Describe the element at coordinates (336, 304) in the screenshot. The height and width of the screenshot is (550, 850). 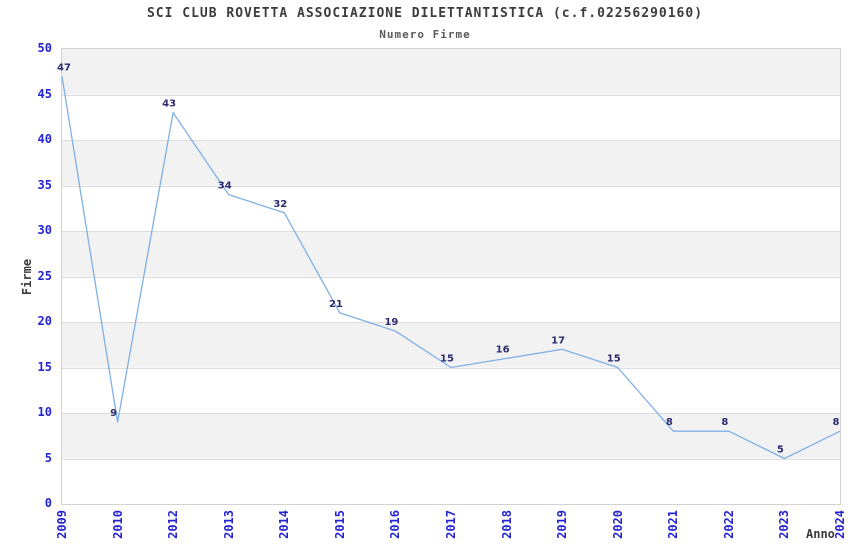
I see `data-label: 21` at that location.